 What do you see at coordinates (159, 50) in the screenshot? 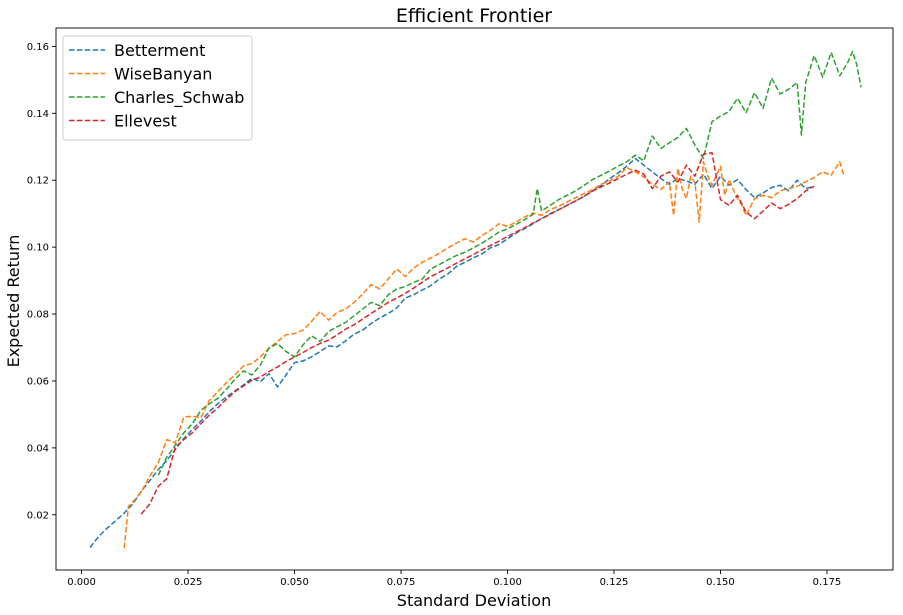
I see `legend-label-betterment: Betterment` at bounding box center [159, 50].